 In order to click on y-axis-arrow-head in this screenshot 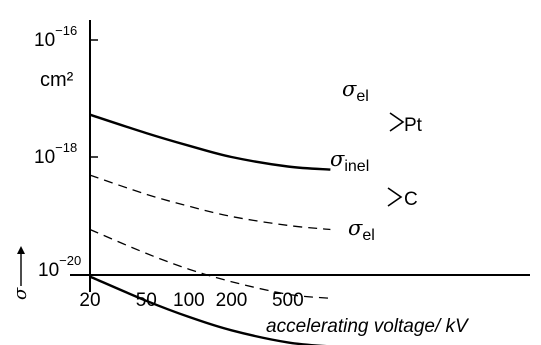, I will do `click(21, 250)`.